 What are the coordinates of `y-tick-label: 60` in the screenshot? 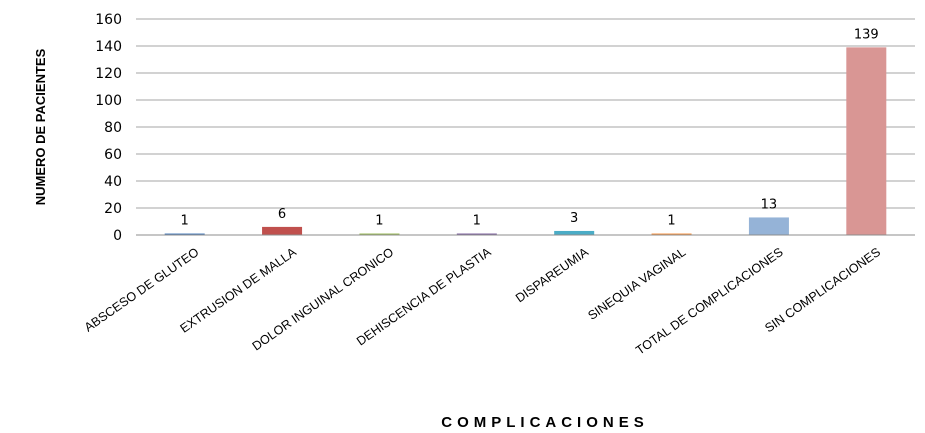 It's located at (113, 155).